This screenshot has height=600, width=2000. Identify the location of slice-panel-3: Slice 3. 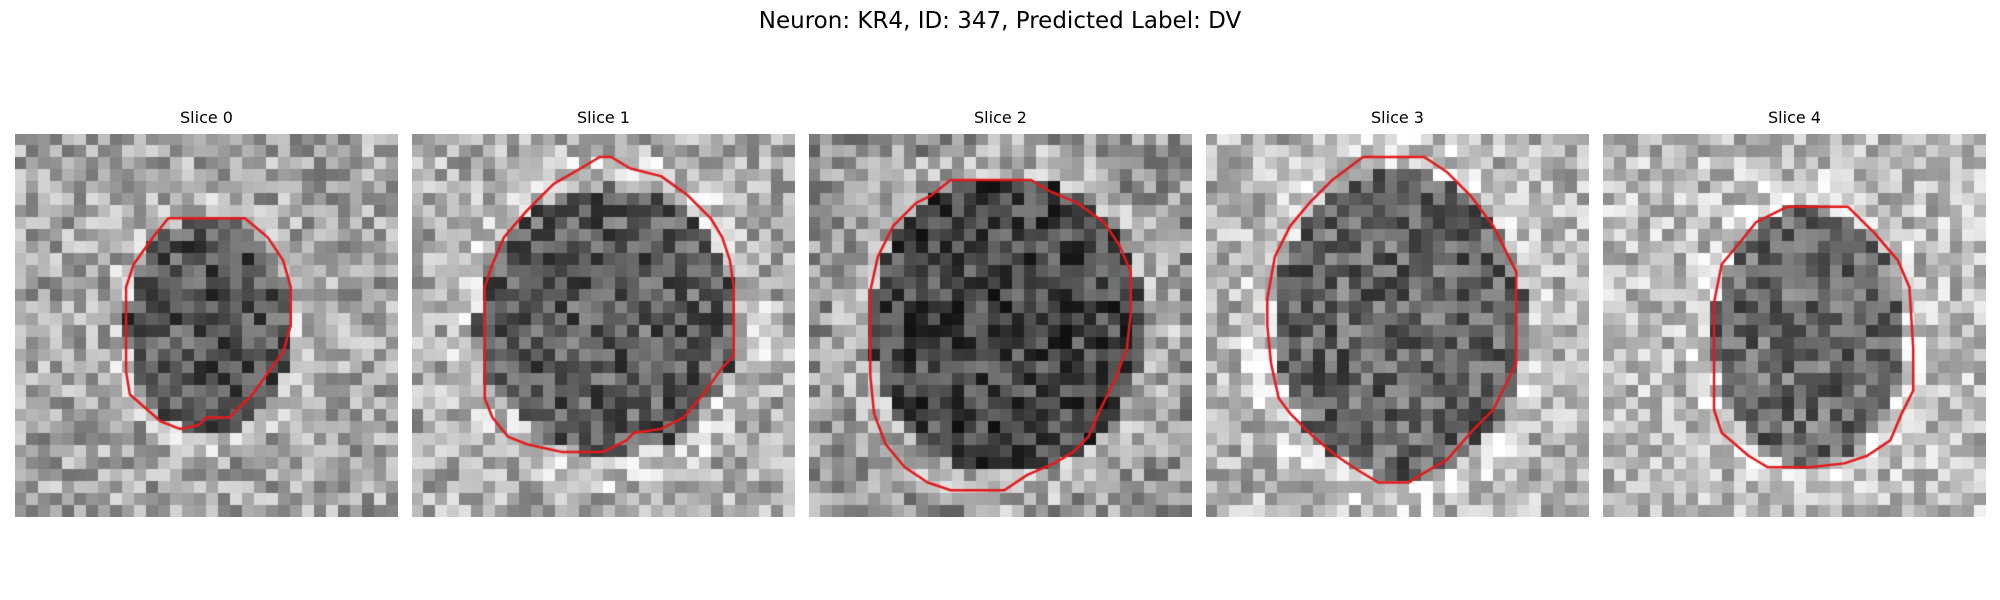
(1397, 312).